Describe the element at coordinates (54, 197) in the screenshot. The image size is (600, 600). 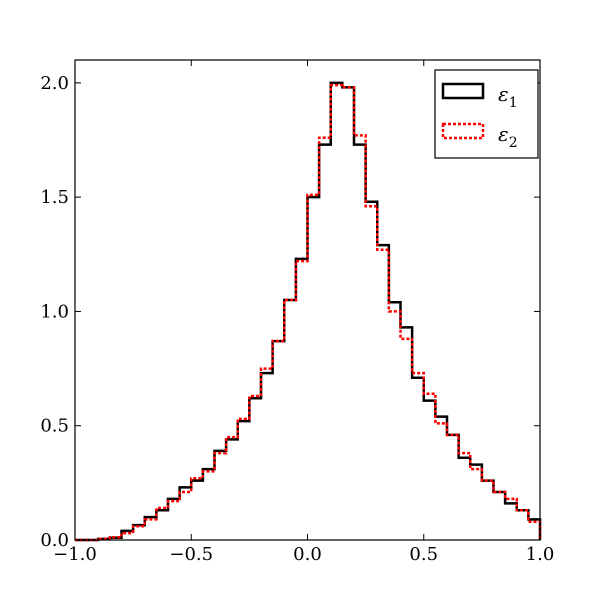
I see `y-tick-label-3: 1.5` at that location.